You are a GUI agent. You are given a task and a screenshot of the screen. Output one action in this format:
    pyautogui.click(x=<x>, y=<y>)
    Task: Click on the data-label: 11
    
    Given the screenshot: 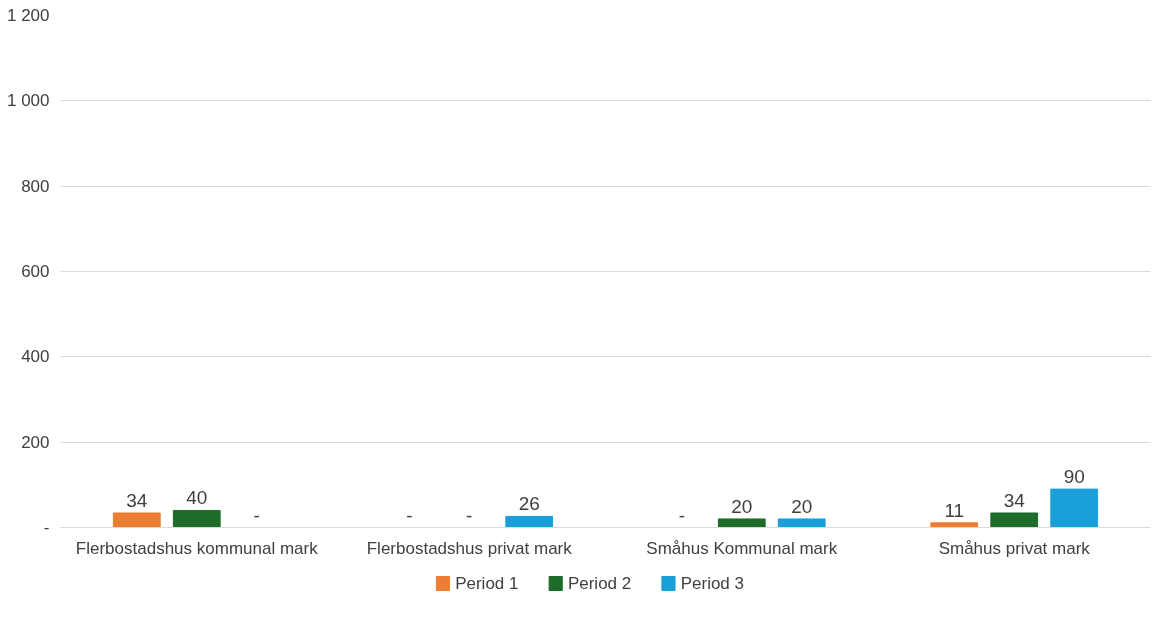 What is the action you would take?
    pyautogui.click(x=954, y=510)
    